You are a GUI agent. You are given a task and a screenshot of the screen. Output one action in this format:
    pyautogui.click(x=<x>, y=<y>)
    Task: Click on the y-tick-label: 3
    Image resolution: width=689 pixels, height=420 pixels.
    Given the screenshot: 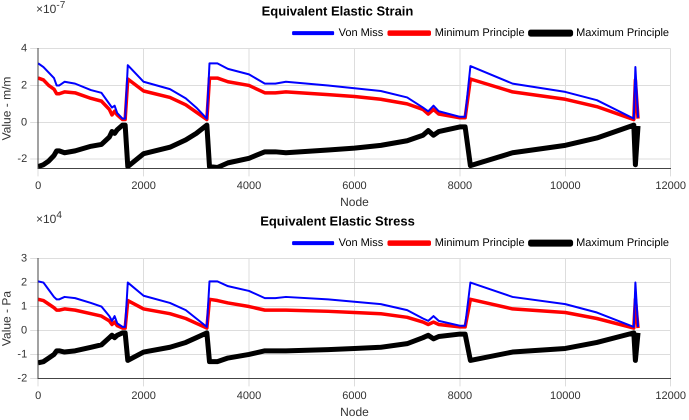 What is the action you would take?
    pyautogui.click(x=24, y=258)
    